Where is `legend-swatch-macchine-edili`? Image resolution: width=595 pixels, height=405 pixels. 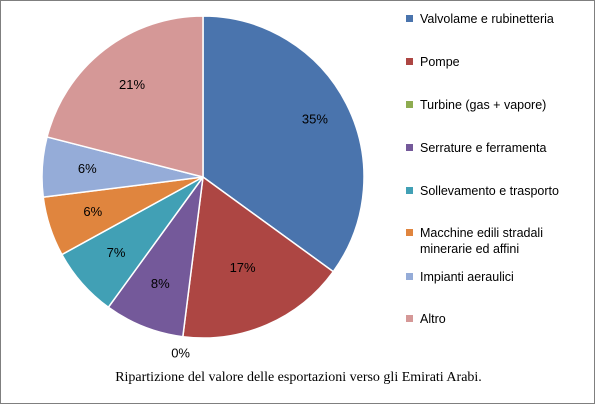
legend-swatch-macchine-edili is located at coordinates (409, 232).